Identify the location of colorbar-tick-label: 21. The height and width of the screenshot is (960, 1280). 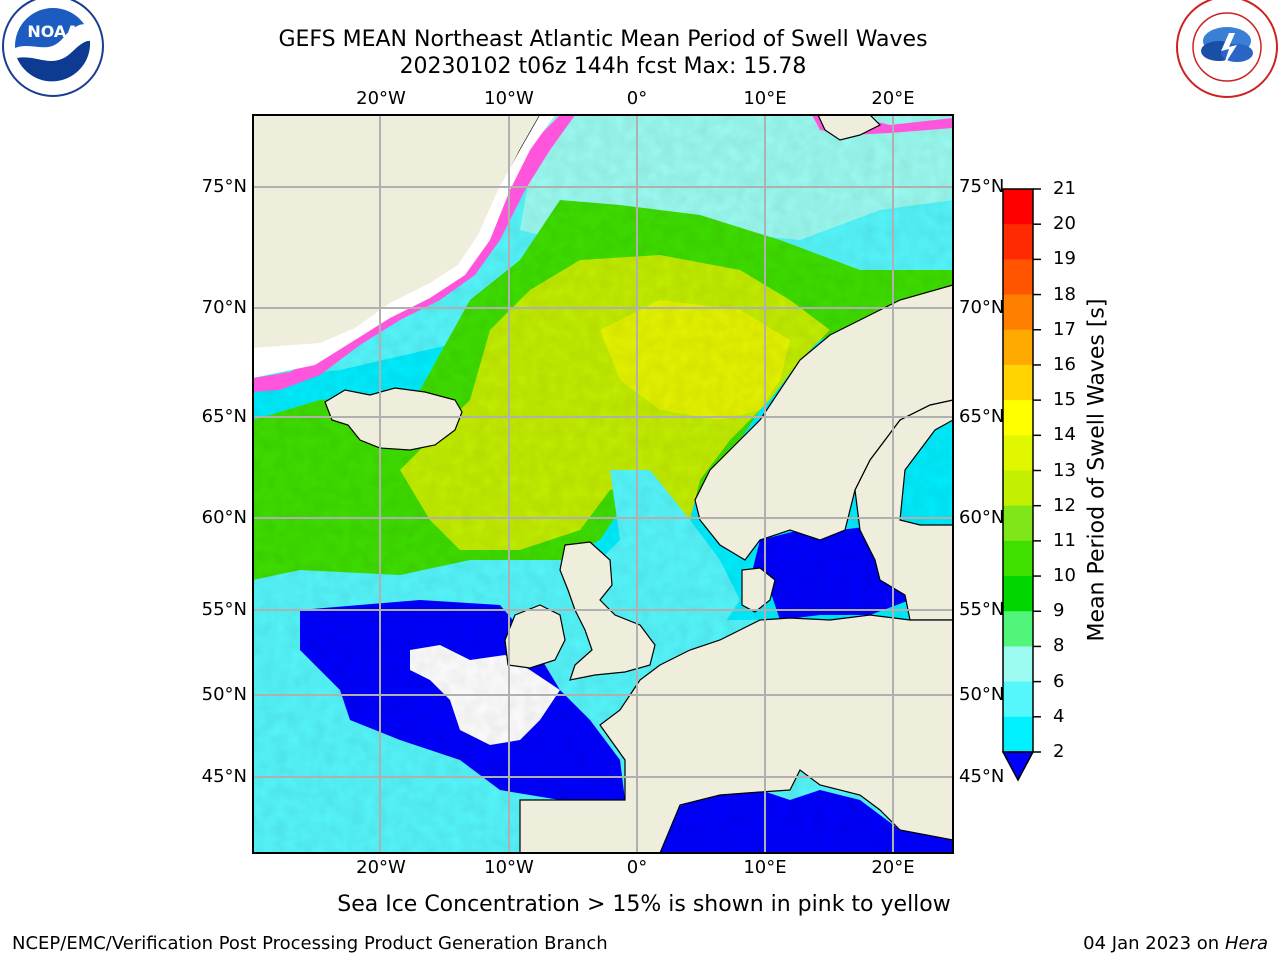
(1064, 188).